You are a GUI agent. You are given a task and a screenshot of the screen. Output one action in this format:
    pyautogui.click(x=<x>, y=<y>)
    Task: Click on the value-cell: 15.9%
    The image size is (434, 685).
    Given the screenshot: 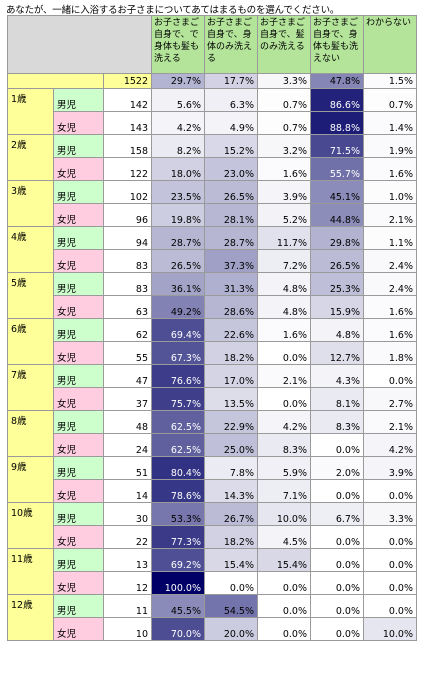 What is the action you would take?
    pyautogui.click(x=337, y=307)
    